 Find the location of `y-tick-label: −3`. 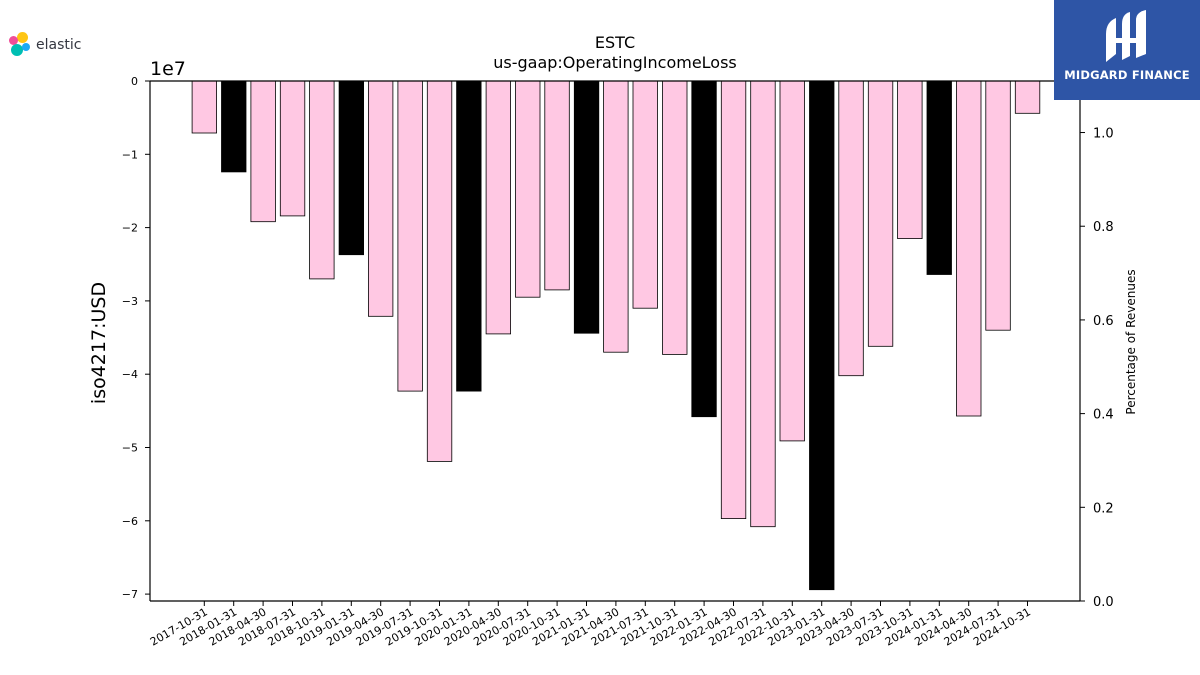

y-tick-label: −3 is located at coordinates (130, 301).